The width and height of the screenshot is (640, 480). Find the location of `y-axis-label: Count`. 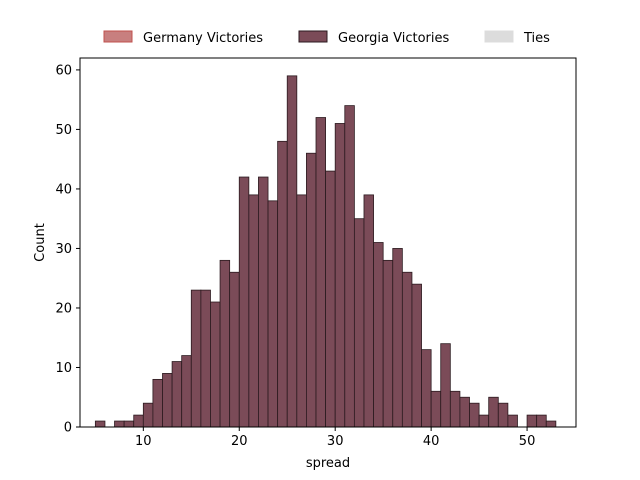

y-axis-label: Count is located at coordinates (40, 242).